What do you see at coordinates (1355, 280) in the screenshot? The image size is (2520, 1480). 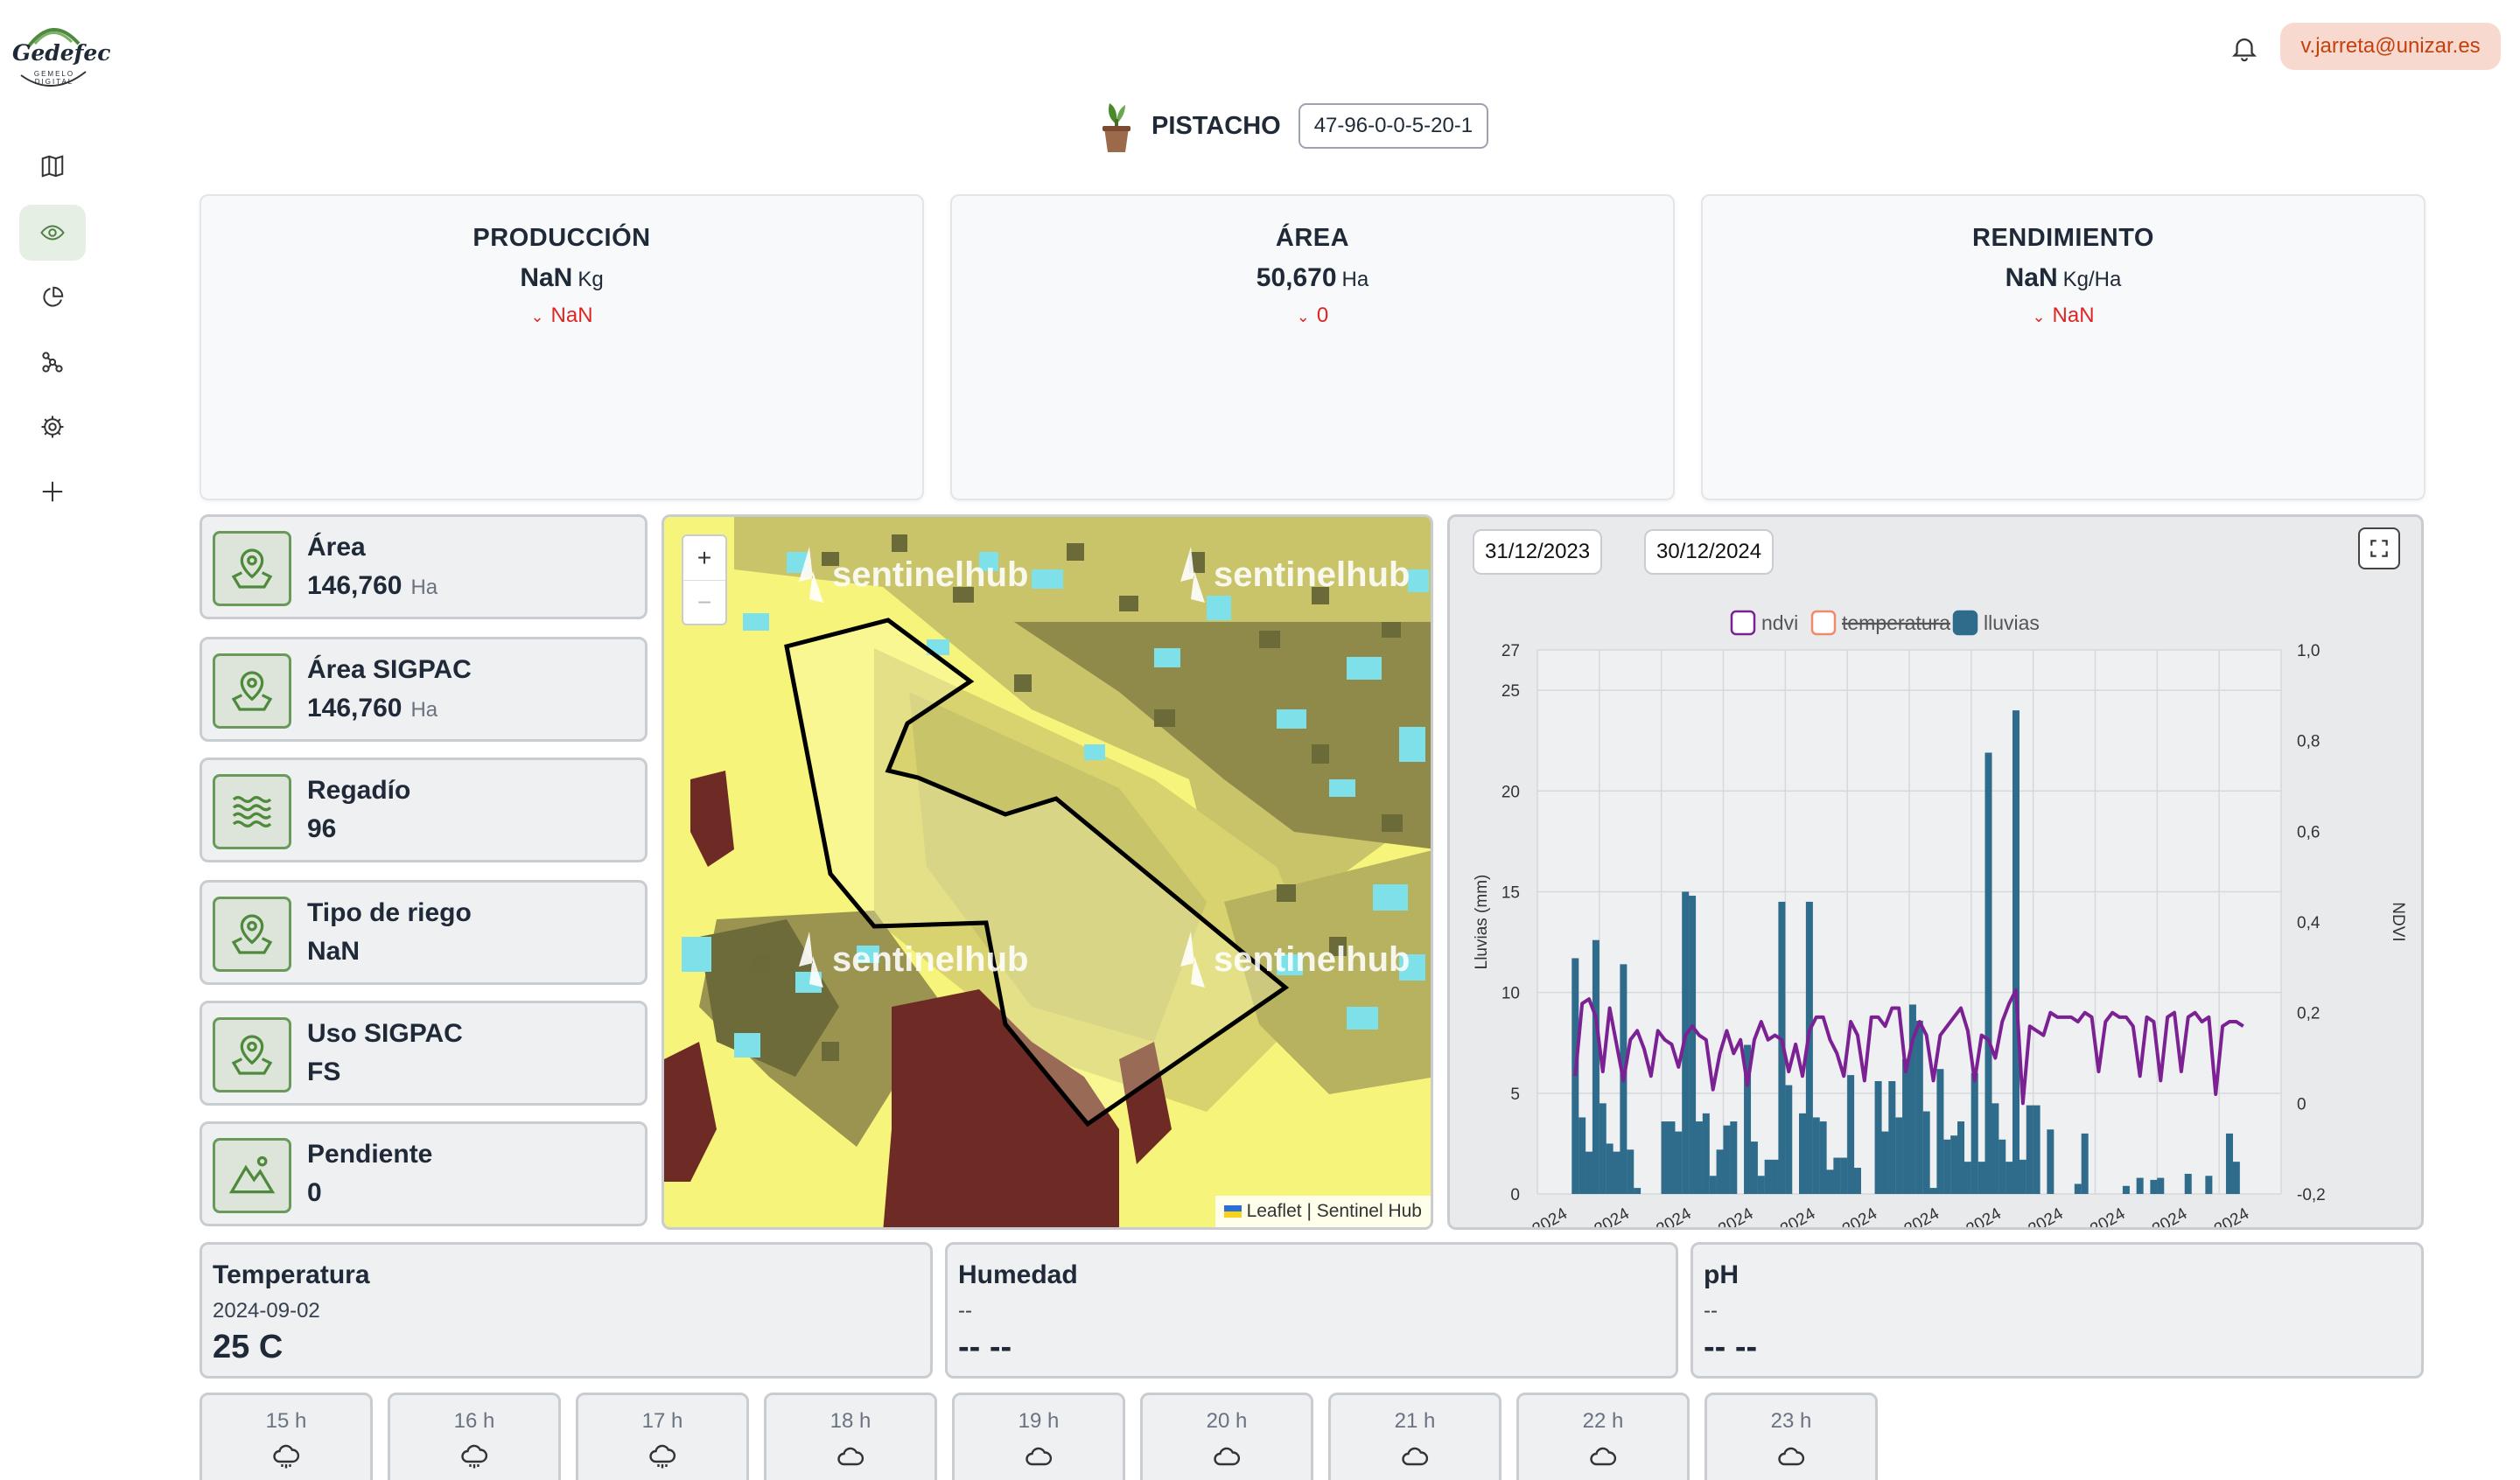 I see `kpi-unit: Ha` at bounding box center [1355, 280].